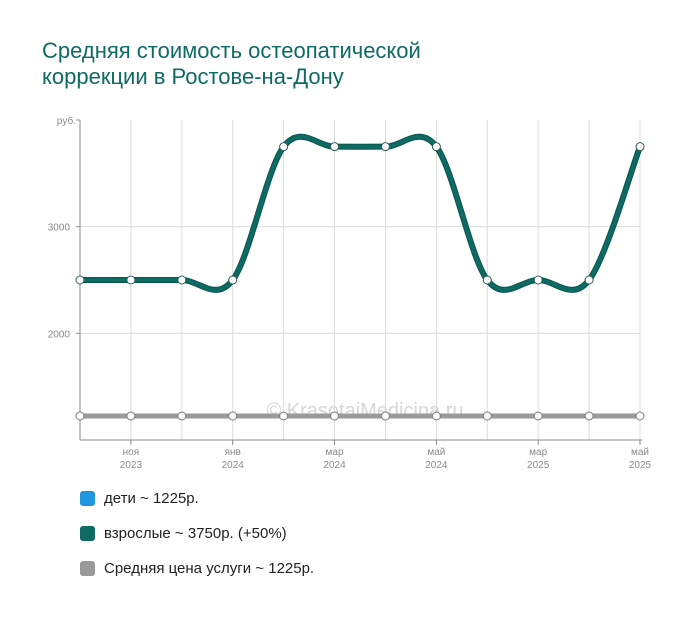 Image resolution: width=700 pixels, height=617 pixels. I want to click on legend-swatch-adults, so click(87, 533).